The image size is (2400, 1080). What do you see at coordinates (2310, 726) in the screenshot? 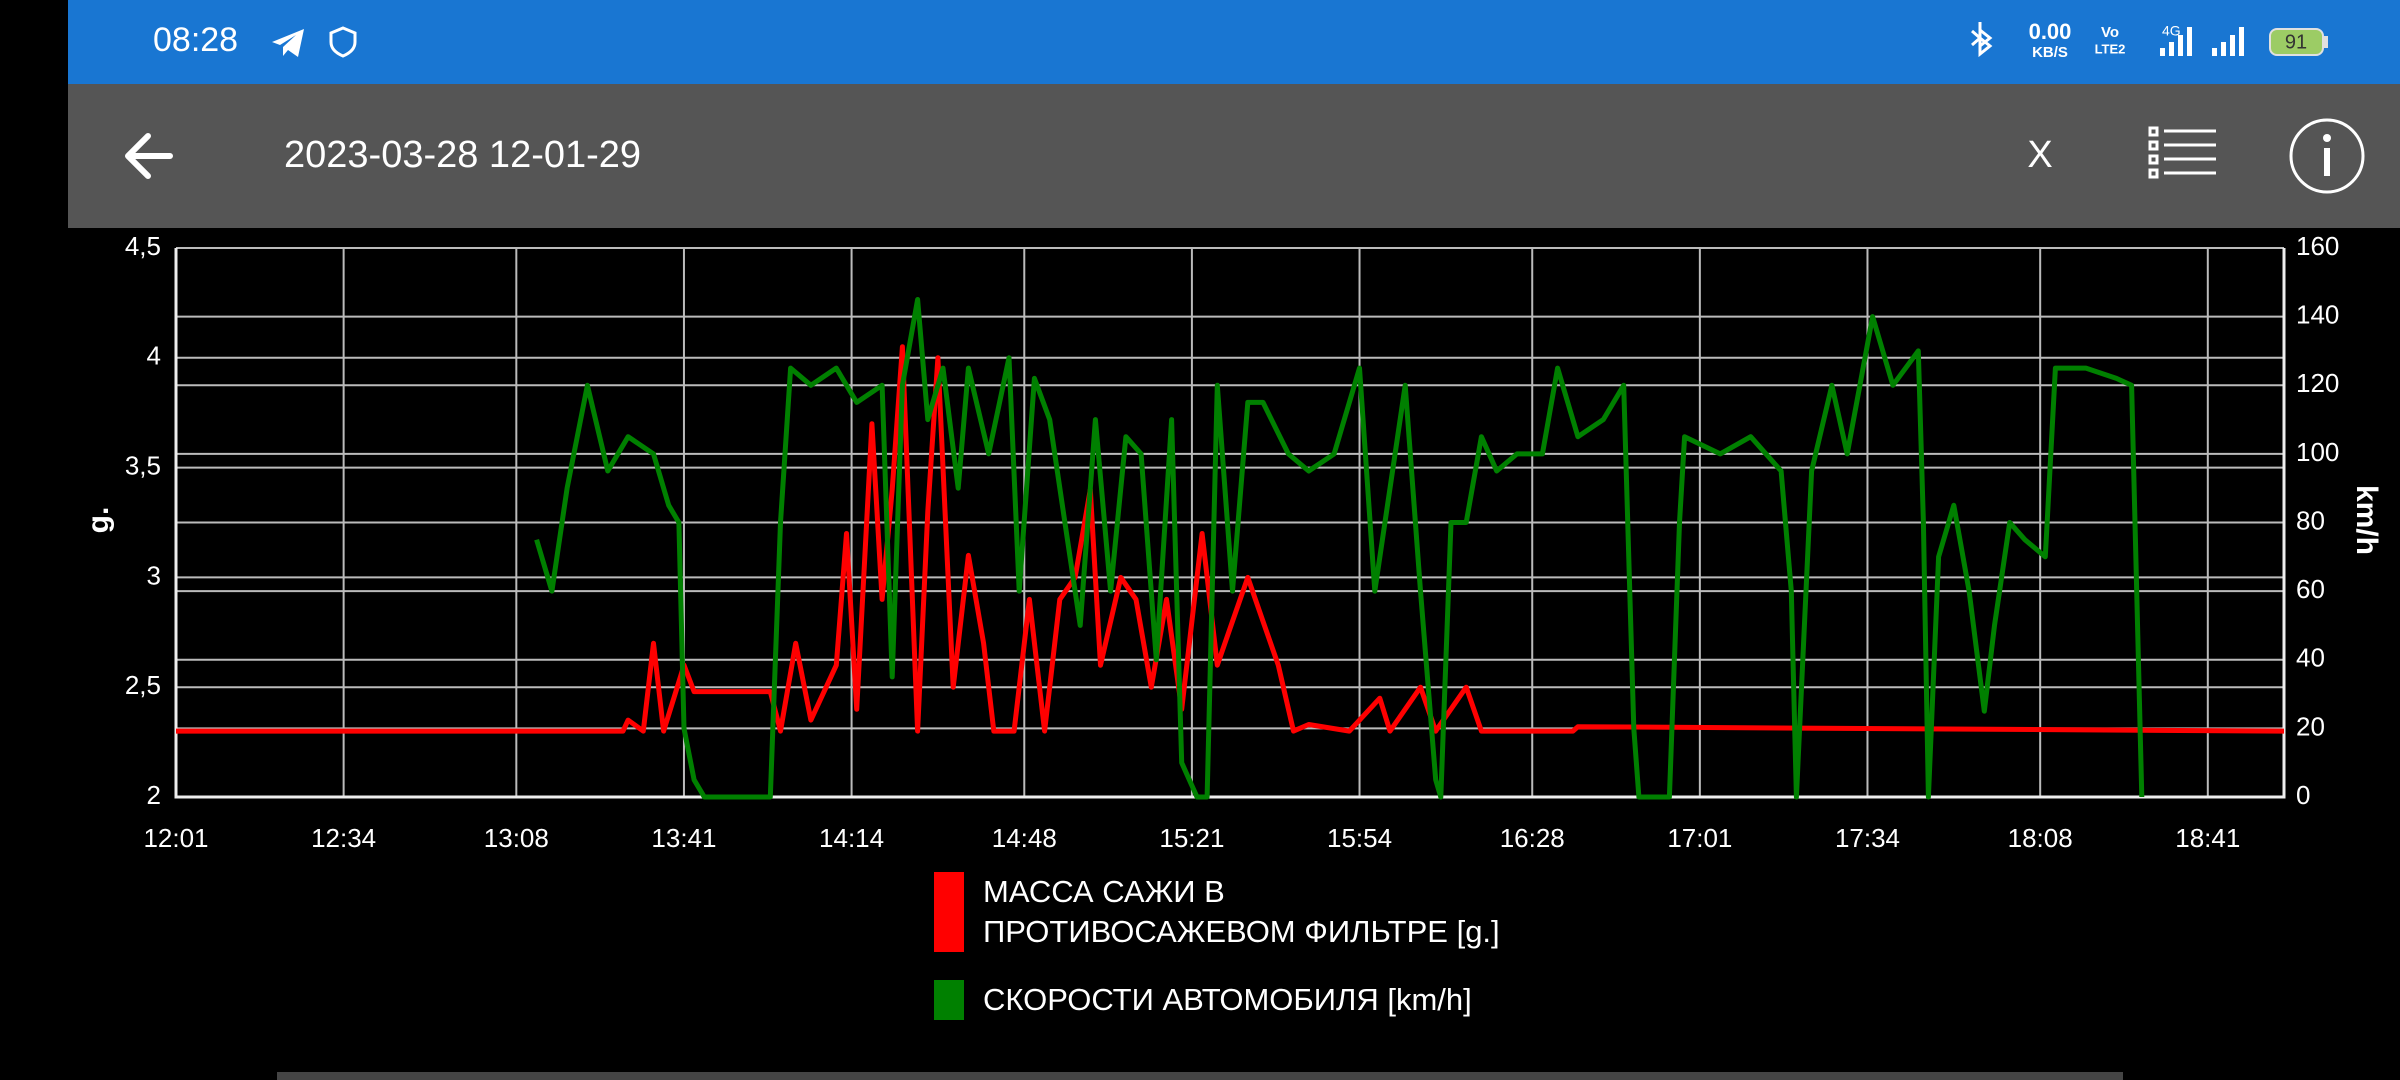
I see `y2-tick-label: 20` at bounding box center [2310, 726].